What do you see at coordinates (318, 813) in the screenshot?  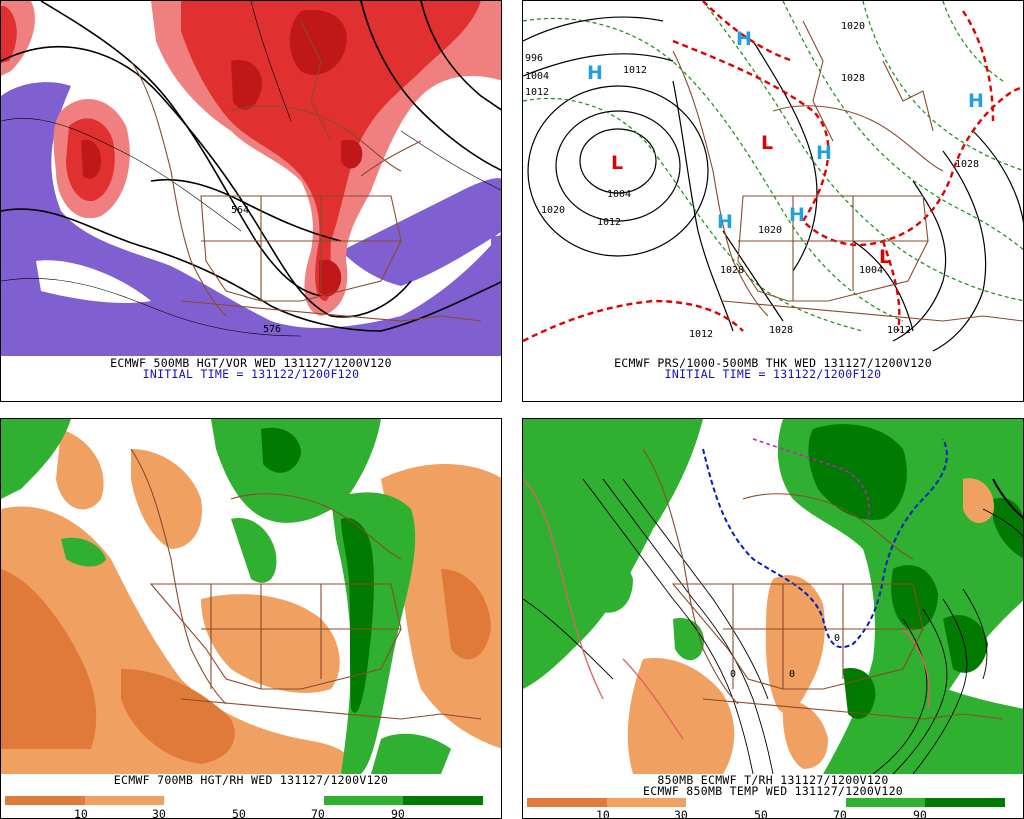 I see `p3-tick: 70` at bounding box center [318, 813].